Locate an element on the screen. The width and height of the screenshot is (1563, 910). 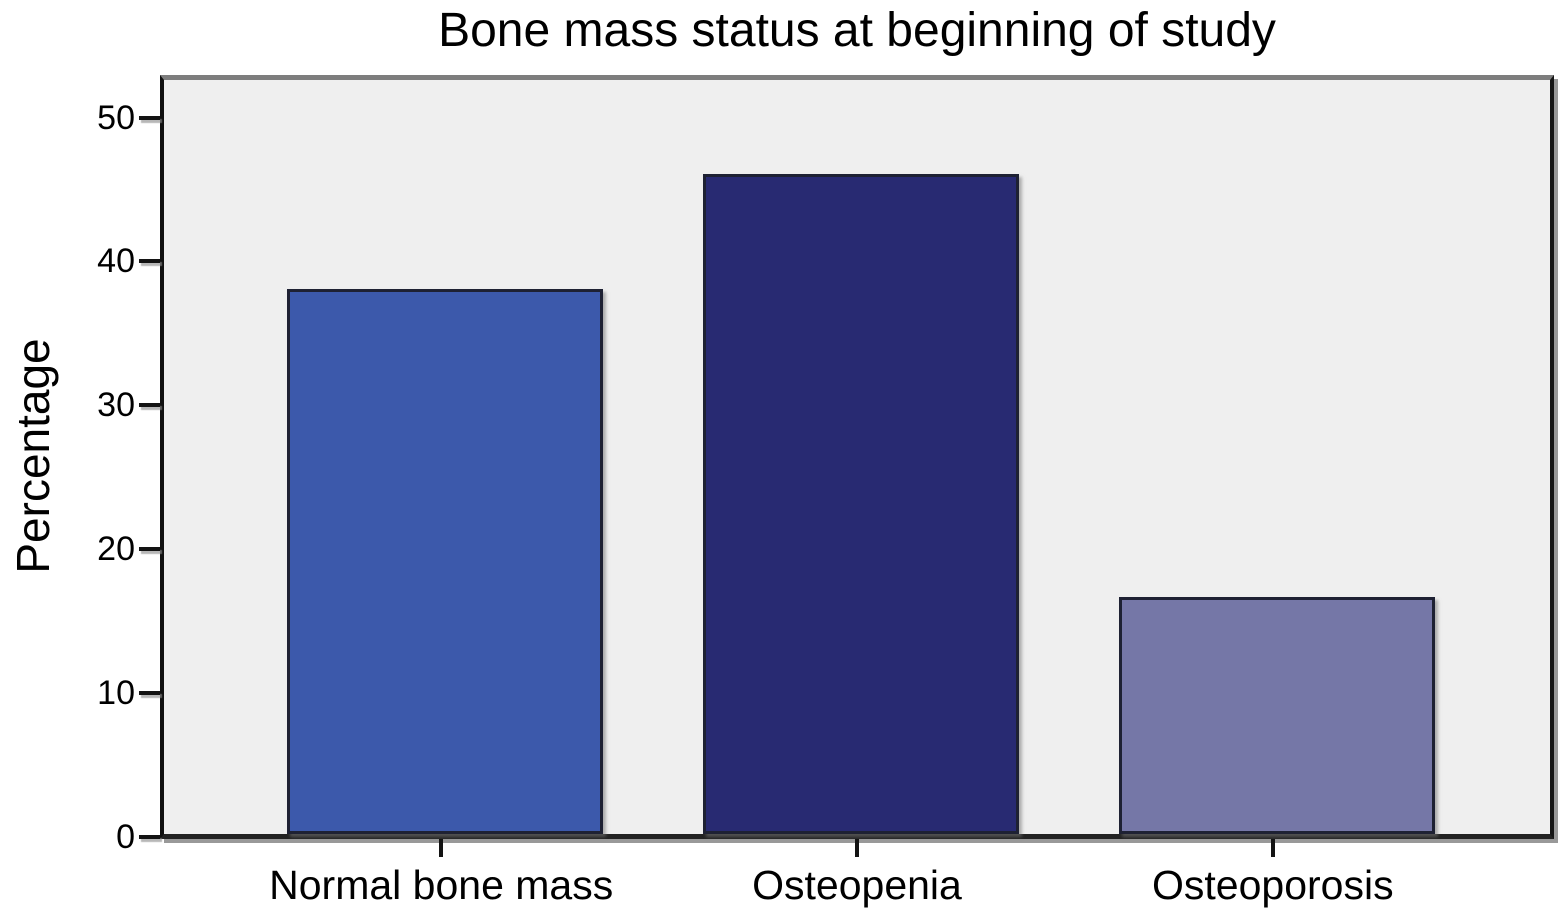
chart-title: Bone mass status at beginning of study is located at coordinates (857, 30).